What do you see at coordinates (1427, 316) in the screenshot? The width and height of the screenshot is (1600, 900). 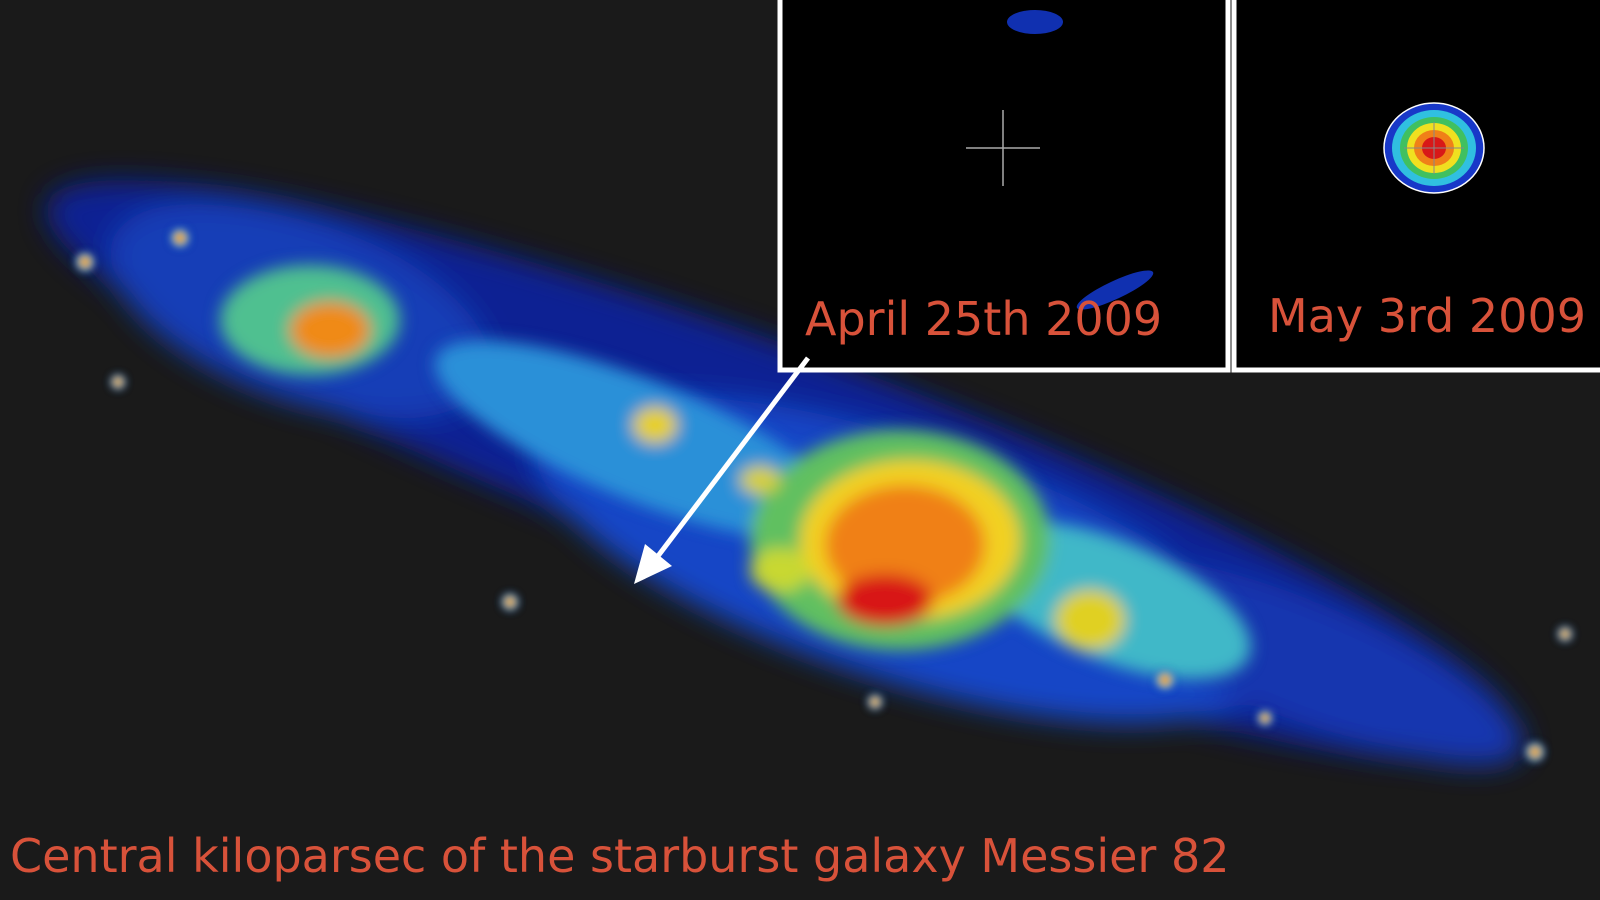 I see `inset-label: May 3rd 2009` at bounding box center [1427, 316].